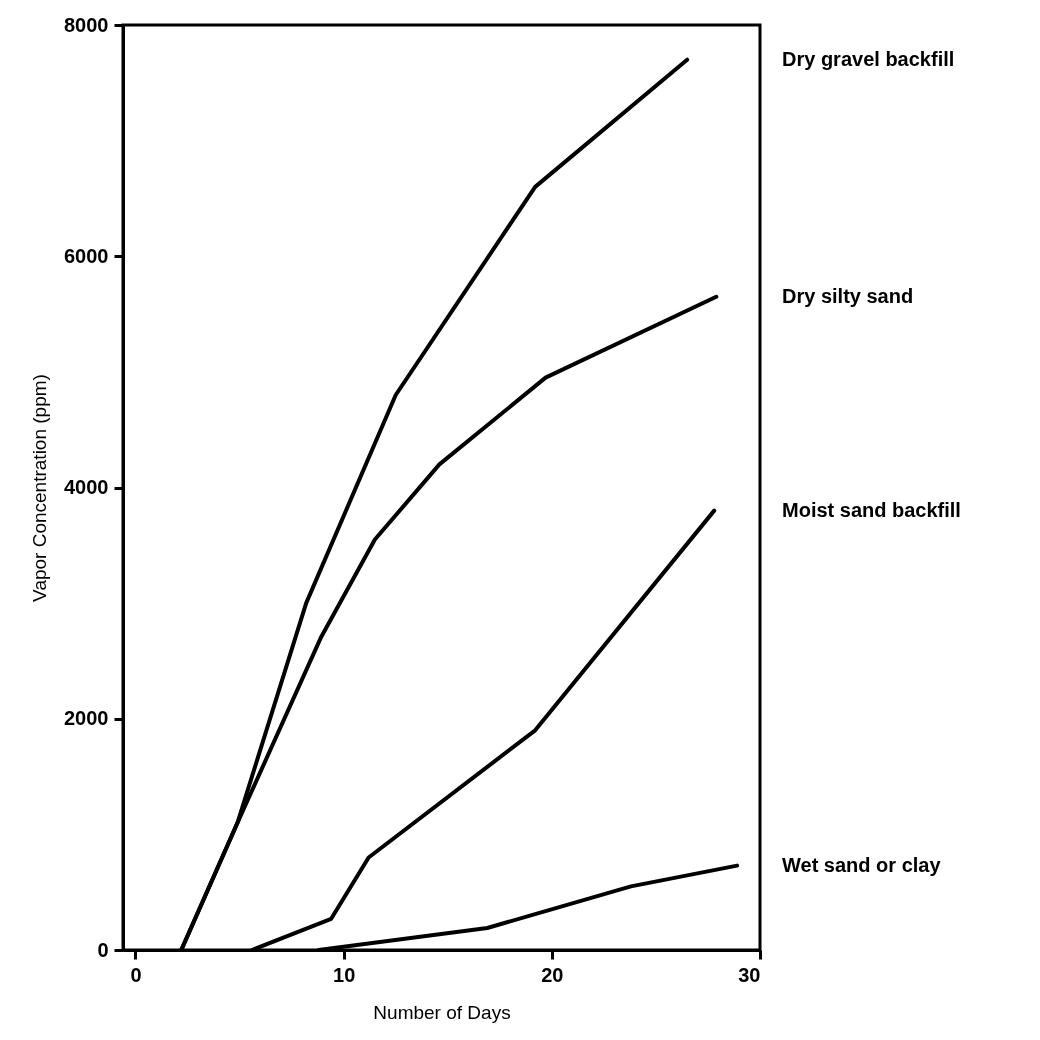  Describe the element at coordinates (40, 488) in the screenshot. I see `y-axis-title: Vapor Concentration (ppm)` at that location.